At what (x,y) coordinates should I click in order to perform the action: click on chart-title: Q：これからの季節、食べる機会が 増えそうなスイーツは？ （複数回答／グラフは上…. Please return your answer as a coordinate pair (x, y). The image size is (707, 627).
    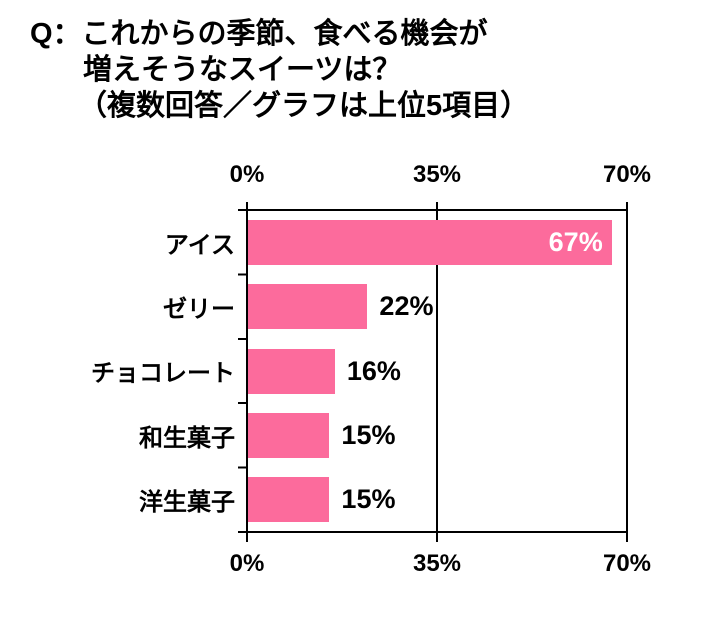
    Looking at the image, I should click on (279, 70).